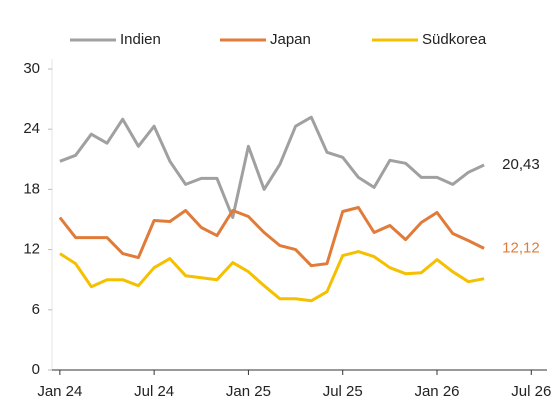 The width and height of the screenshot is (559, 406). I want to click on legend-label: Indien, so click(140, 39).